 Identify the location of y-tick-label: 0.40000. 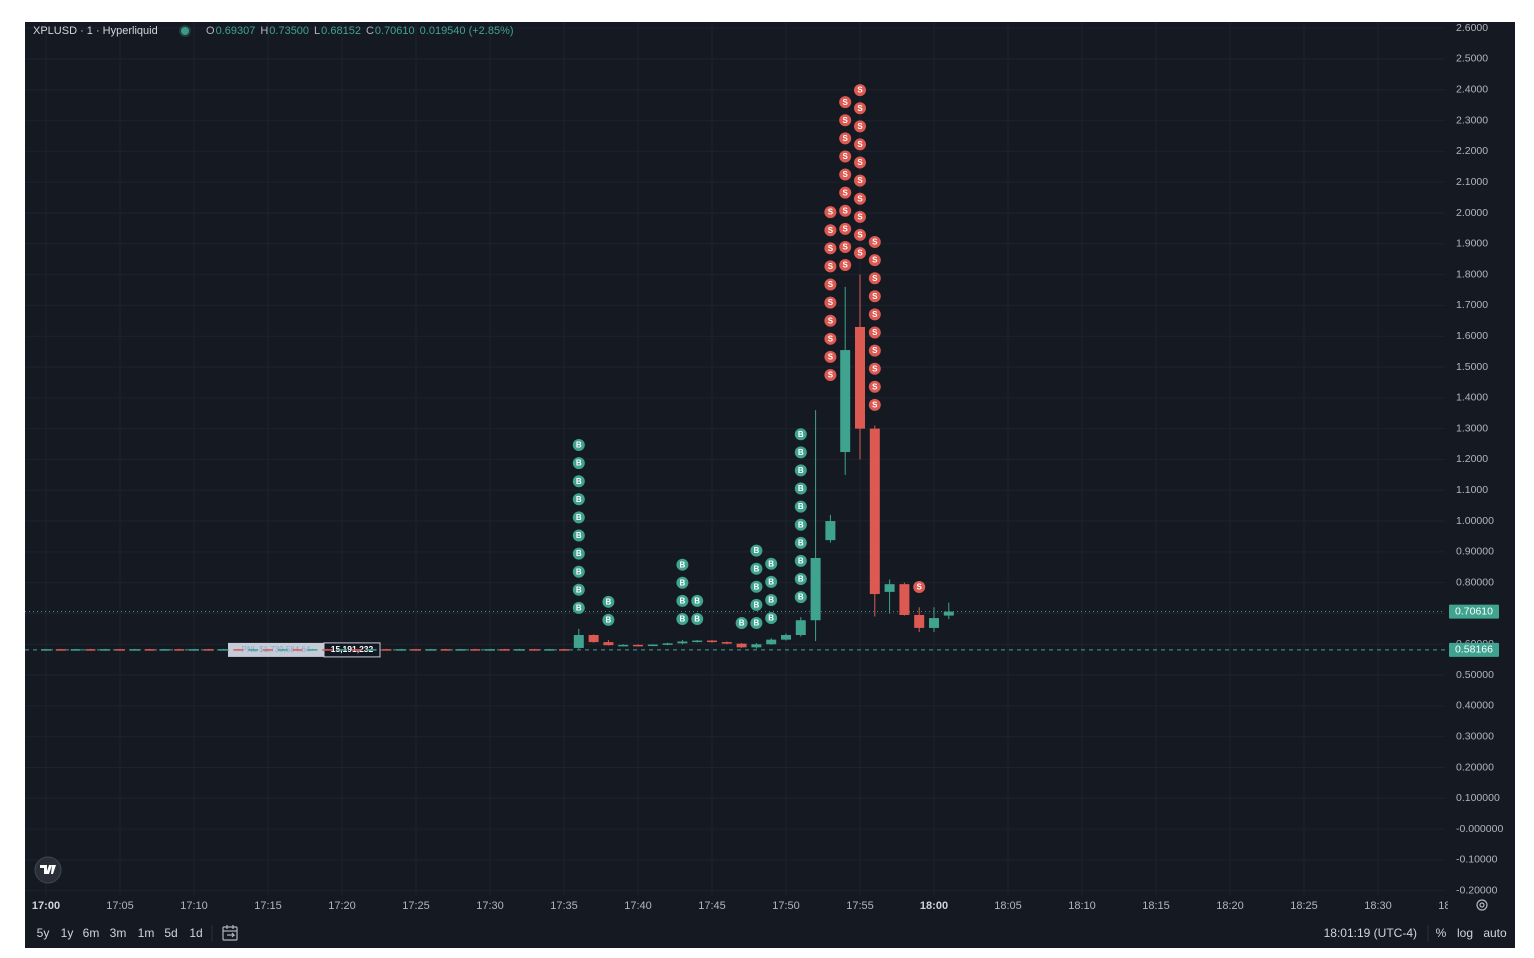
(1475, 706).